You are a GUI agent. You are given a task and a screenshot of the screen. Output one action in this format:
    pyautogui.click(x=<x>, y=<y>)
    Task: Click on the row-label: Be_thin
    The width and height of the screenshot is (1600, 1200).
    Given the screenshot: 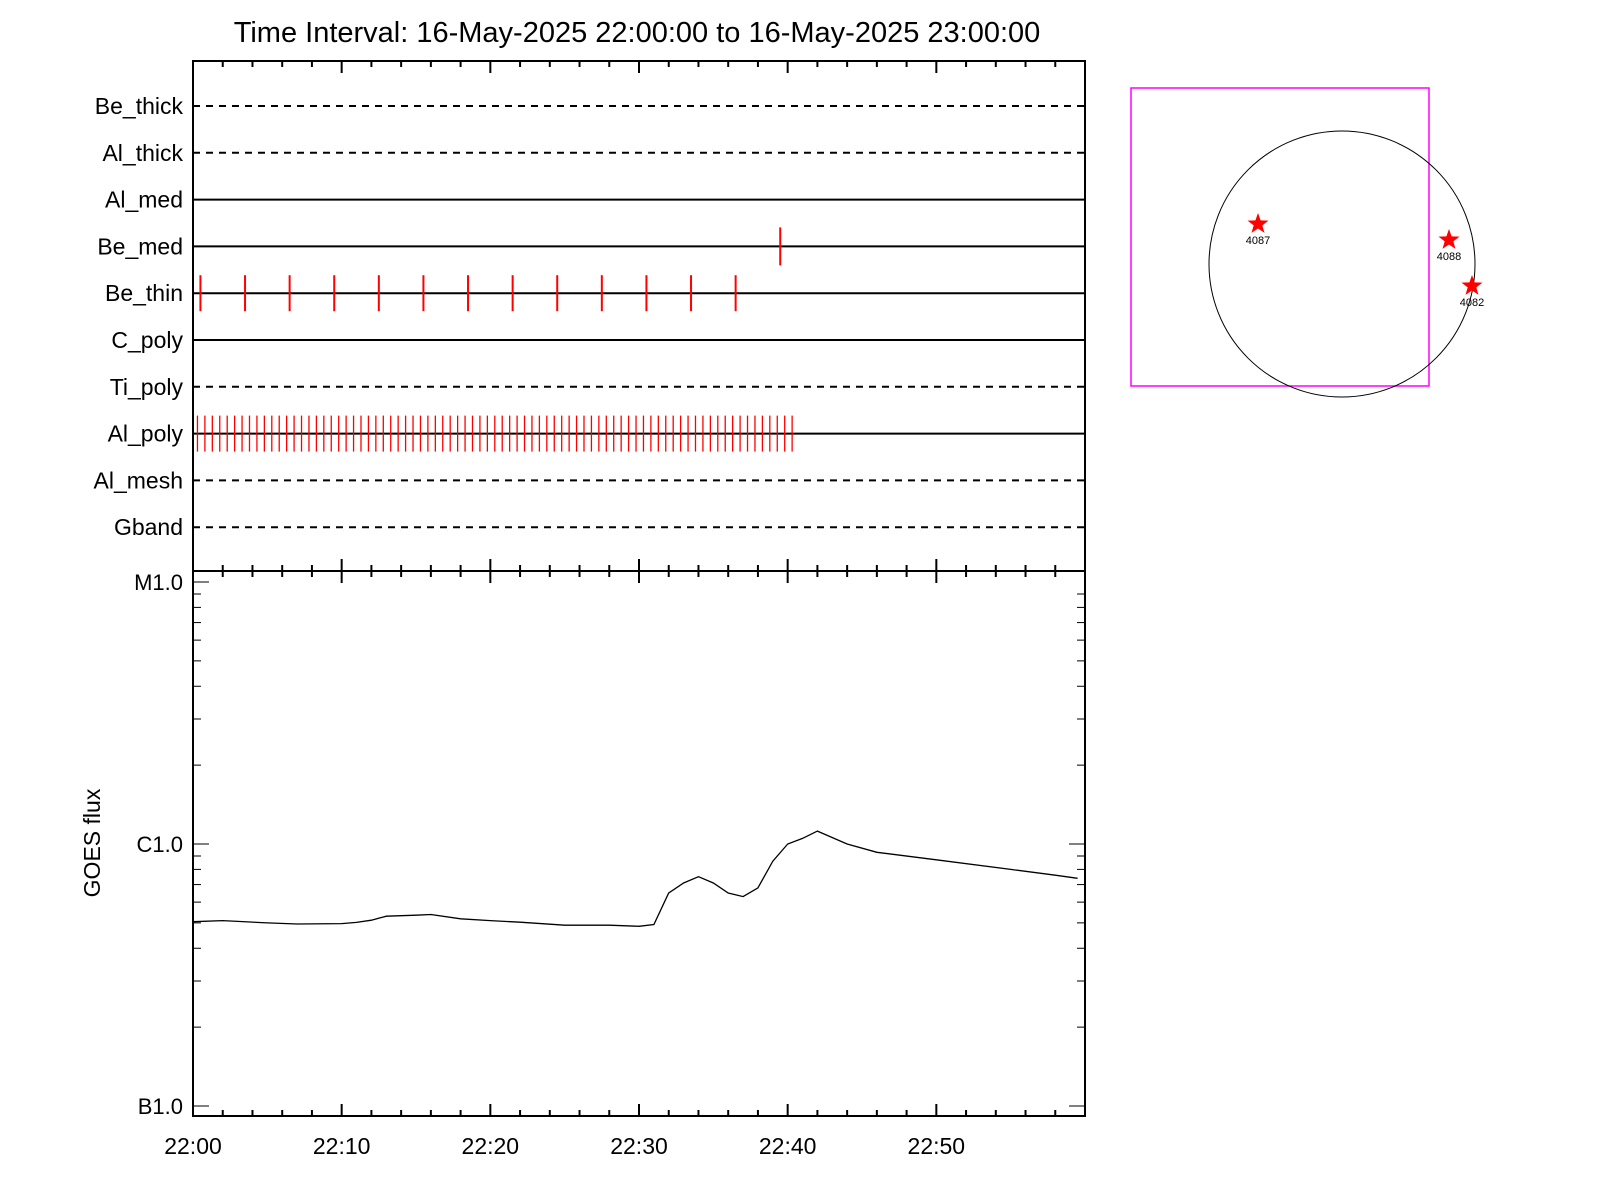 What is the action you would take?
    pyautogui.click(x=144, y=293)
    